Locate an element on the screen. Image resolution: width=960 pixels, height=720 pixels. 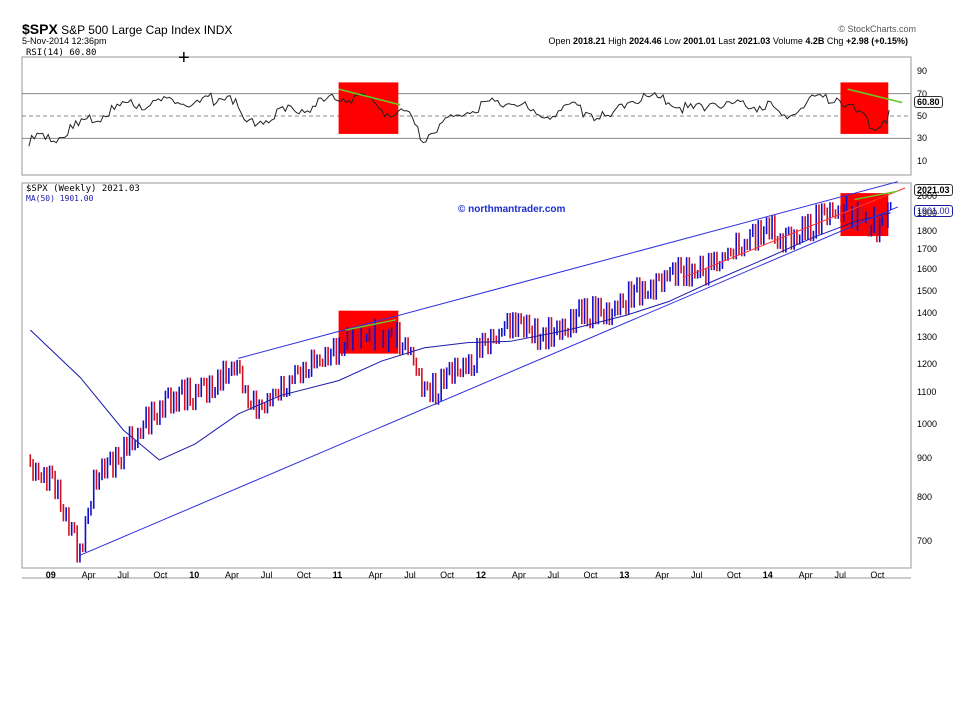
price-tick-label: 1000 is located at coordinates (927, 423).